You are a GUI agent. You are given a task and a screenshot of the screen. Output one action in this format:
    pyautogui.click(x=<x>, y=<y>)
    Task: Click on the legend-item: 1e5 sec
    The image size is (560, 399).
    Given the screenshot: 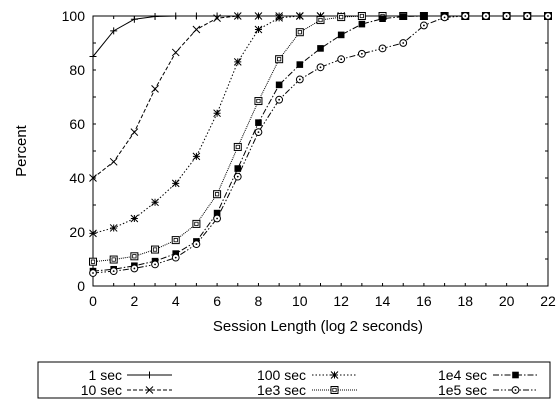 What is the action you would take?
    pyautogui.click(x=488, y=390)
    